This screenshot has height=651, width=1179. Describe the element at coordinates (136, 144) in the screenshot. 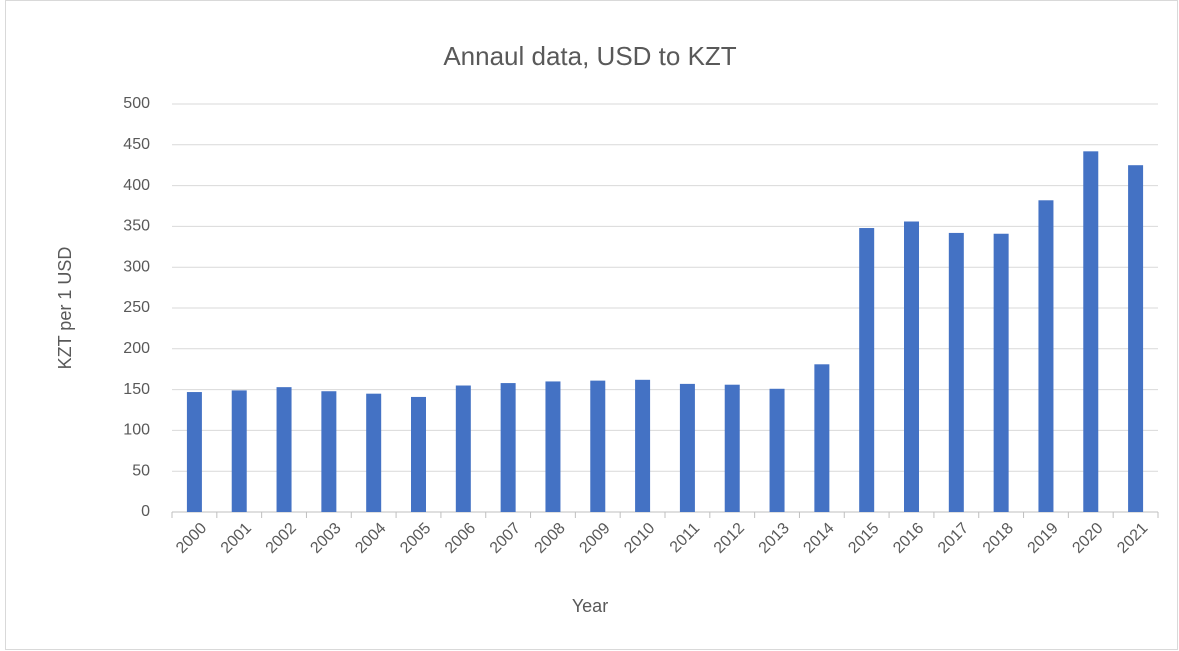

I see `y-tick-label: 450` at that location.